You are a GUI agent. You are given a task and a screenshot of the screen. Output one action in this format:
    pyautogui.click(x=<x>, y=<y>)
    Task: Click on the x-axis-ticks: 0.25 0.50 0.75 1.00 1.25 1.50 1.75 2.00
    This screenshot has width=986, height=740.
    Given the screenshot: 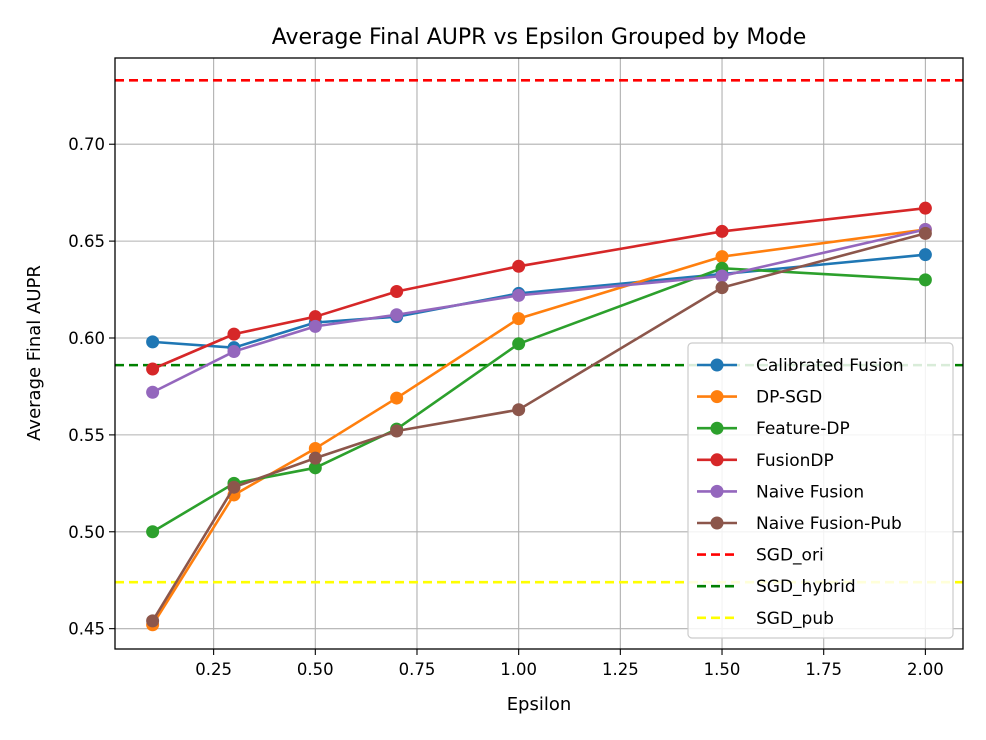 What is the action you would take?
    pyautogui.click(x=569, y=664)
    